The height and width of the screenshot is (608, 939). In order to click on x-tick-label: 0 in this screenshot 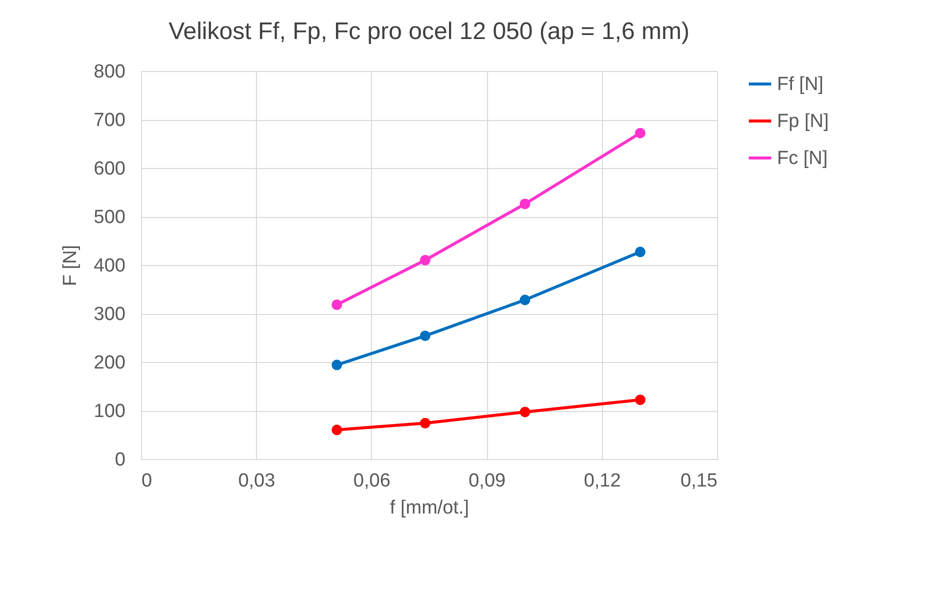, I will do `click(147, 481)`.